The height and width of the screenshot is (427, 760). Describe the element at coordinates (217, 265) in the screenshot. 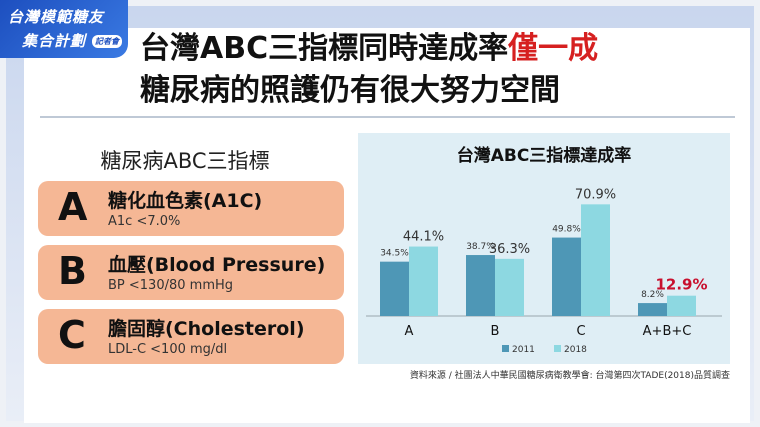

I see `indicator-name: 血壓(Blood Pressure)` at that location.